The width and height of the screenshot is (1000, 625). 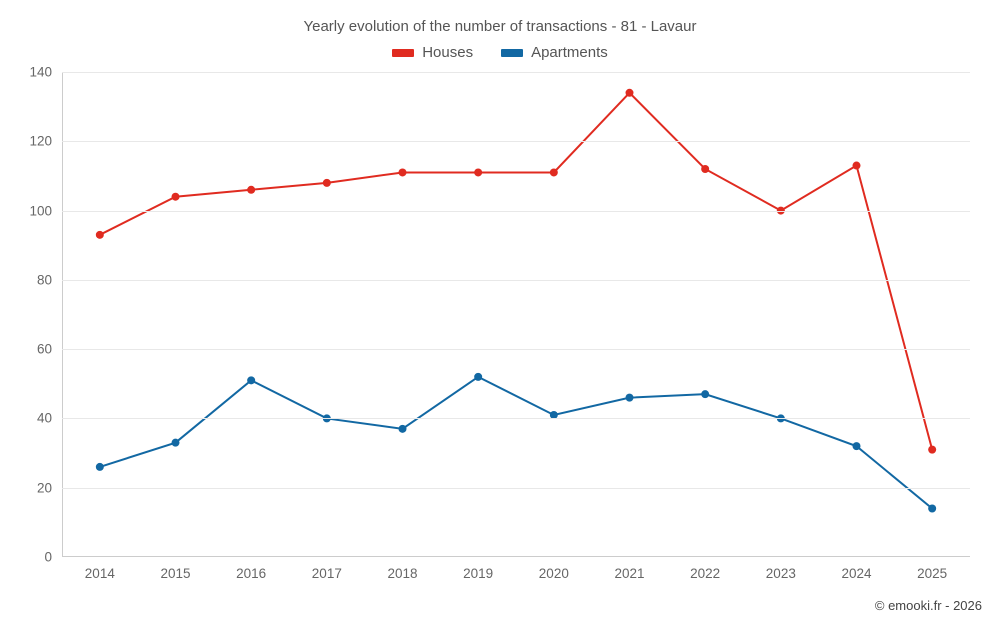 I want to click on legend-label-houses: Houses, so click(x=448, y=52).